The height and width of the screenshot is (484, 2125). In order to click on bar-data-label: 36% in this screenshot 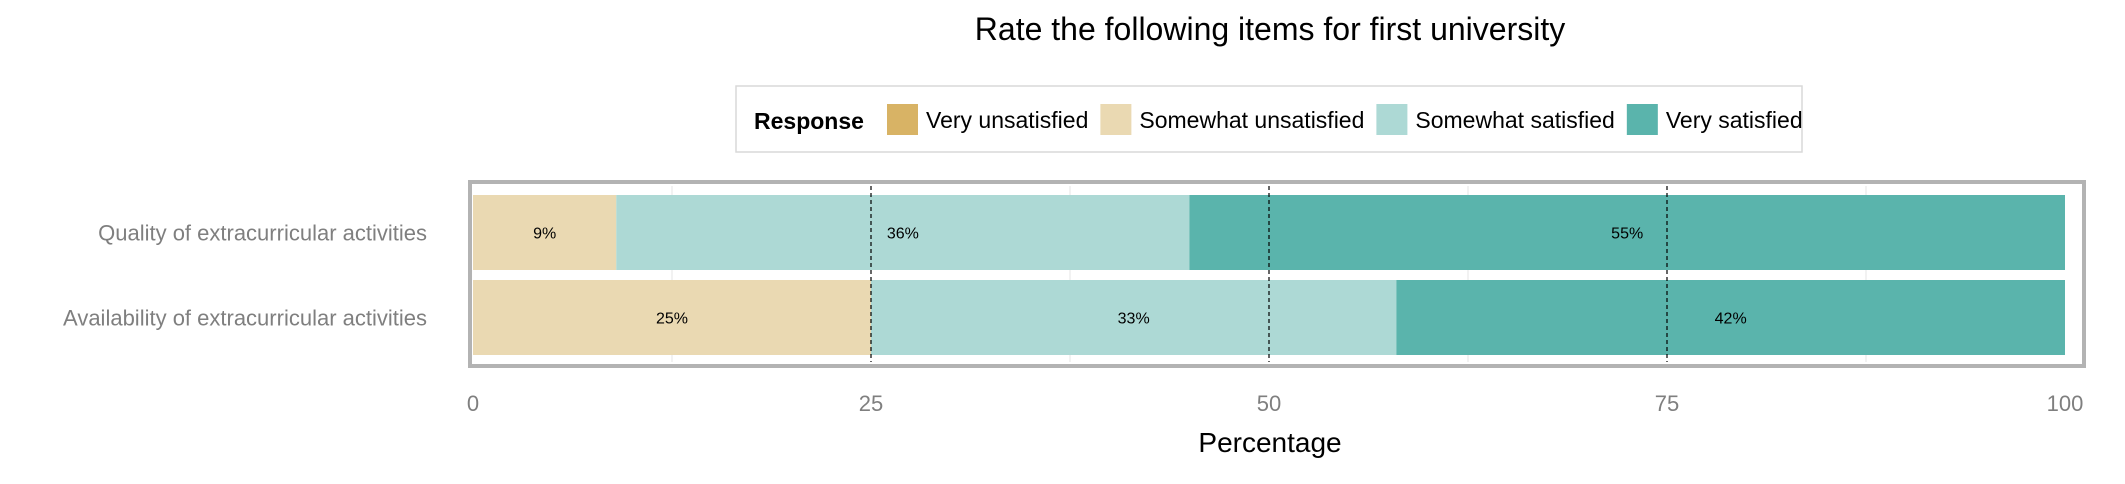, I will do `click(903, 234)`.